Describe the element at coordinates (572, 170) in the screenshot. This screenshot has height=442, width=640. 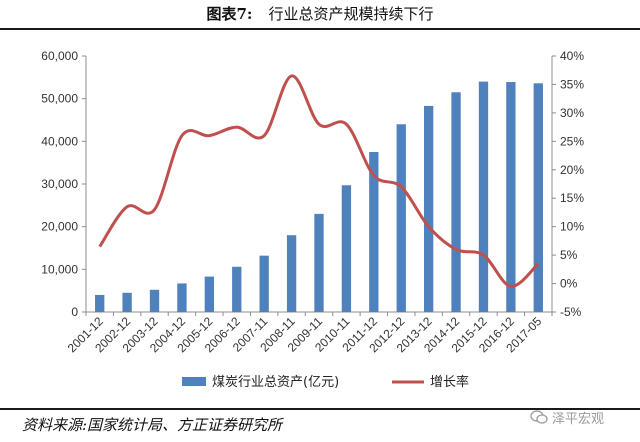
I see `right-tick-label: 20%` at that location.